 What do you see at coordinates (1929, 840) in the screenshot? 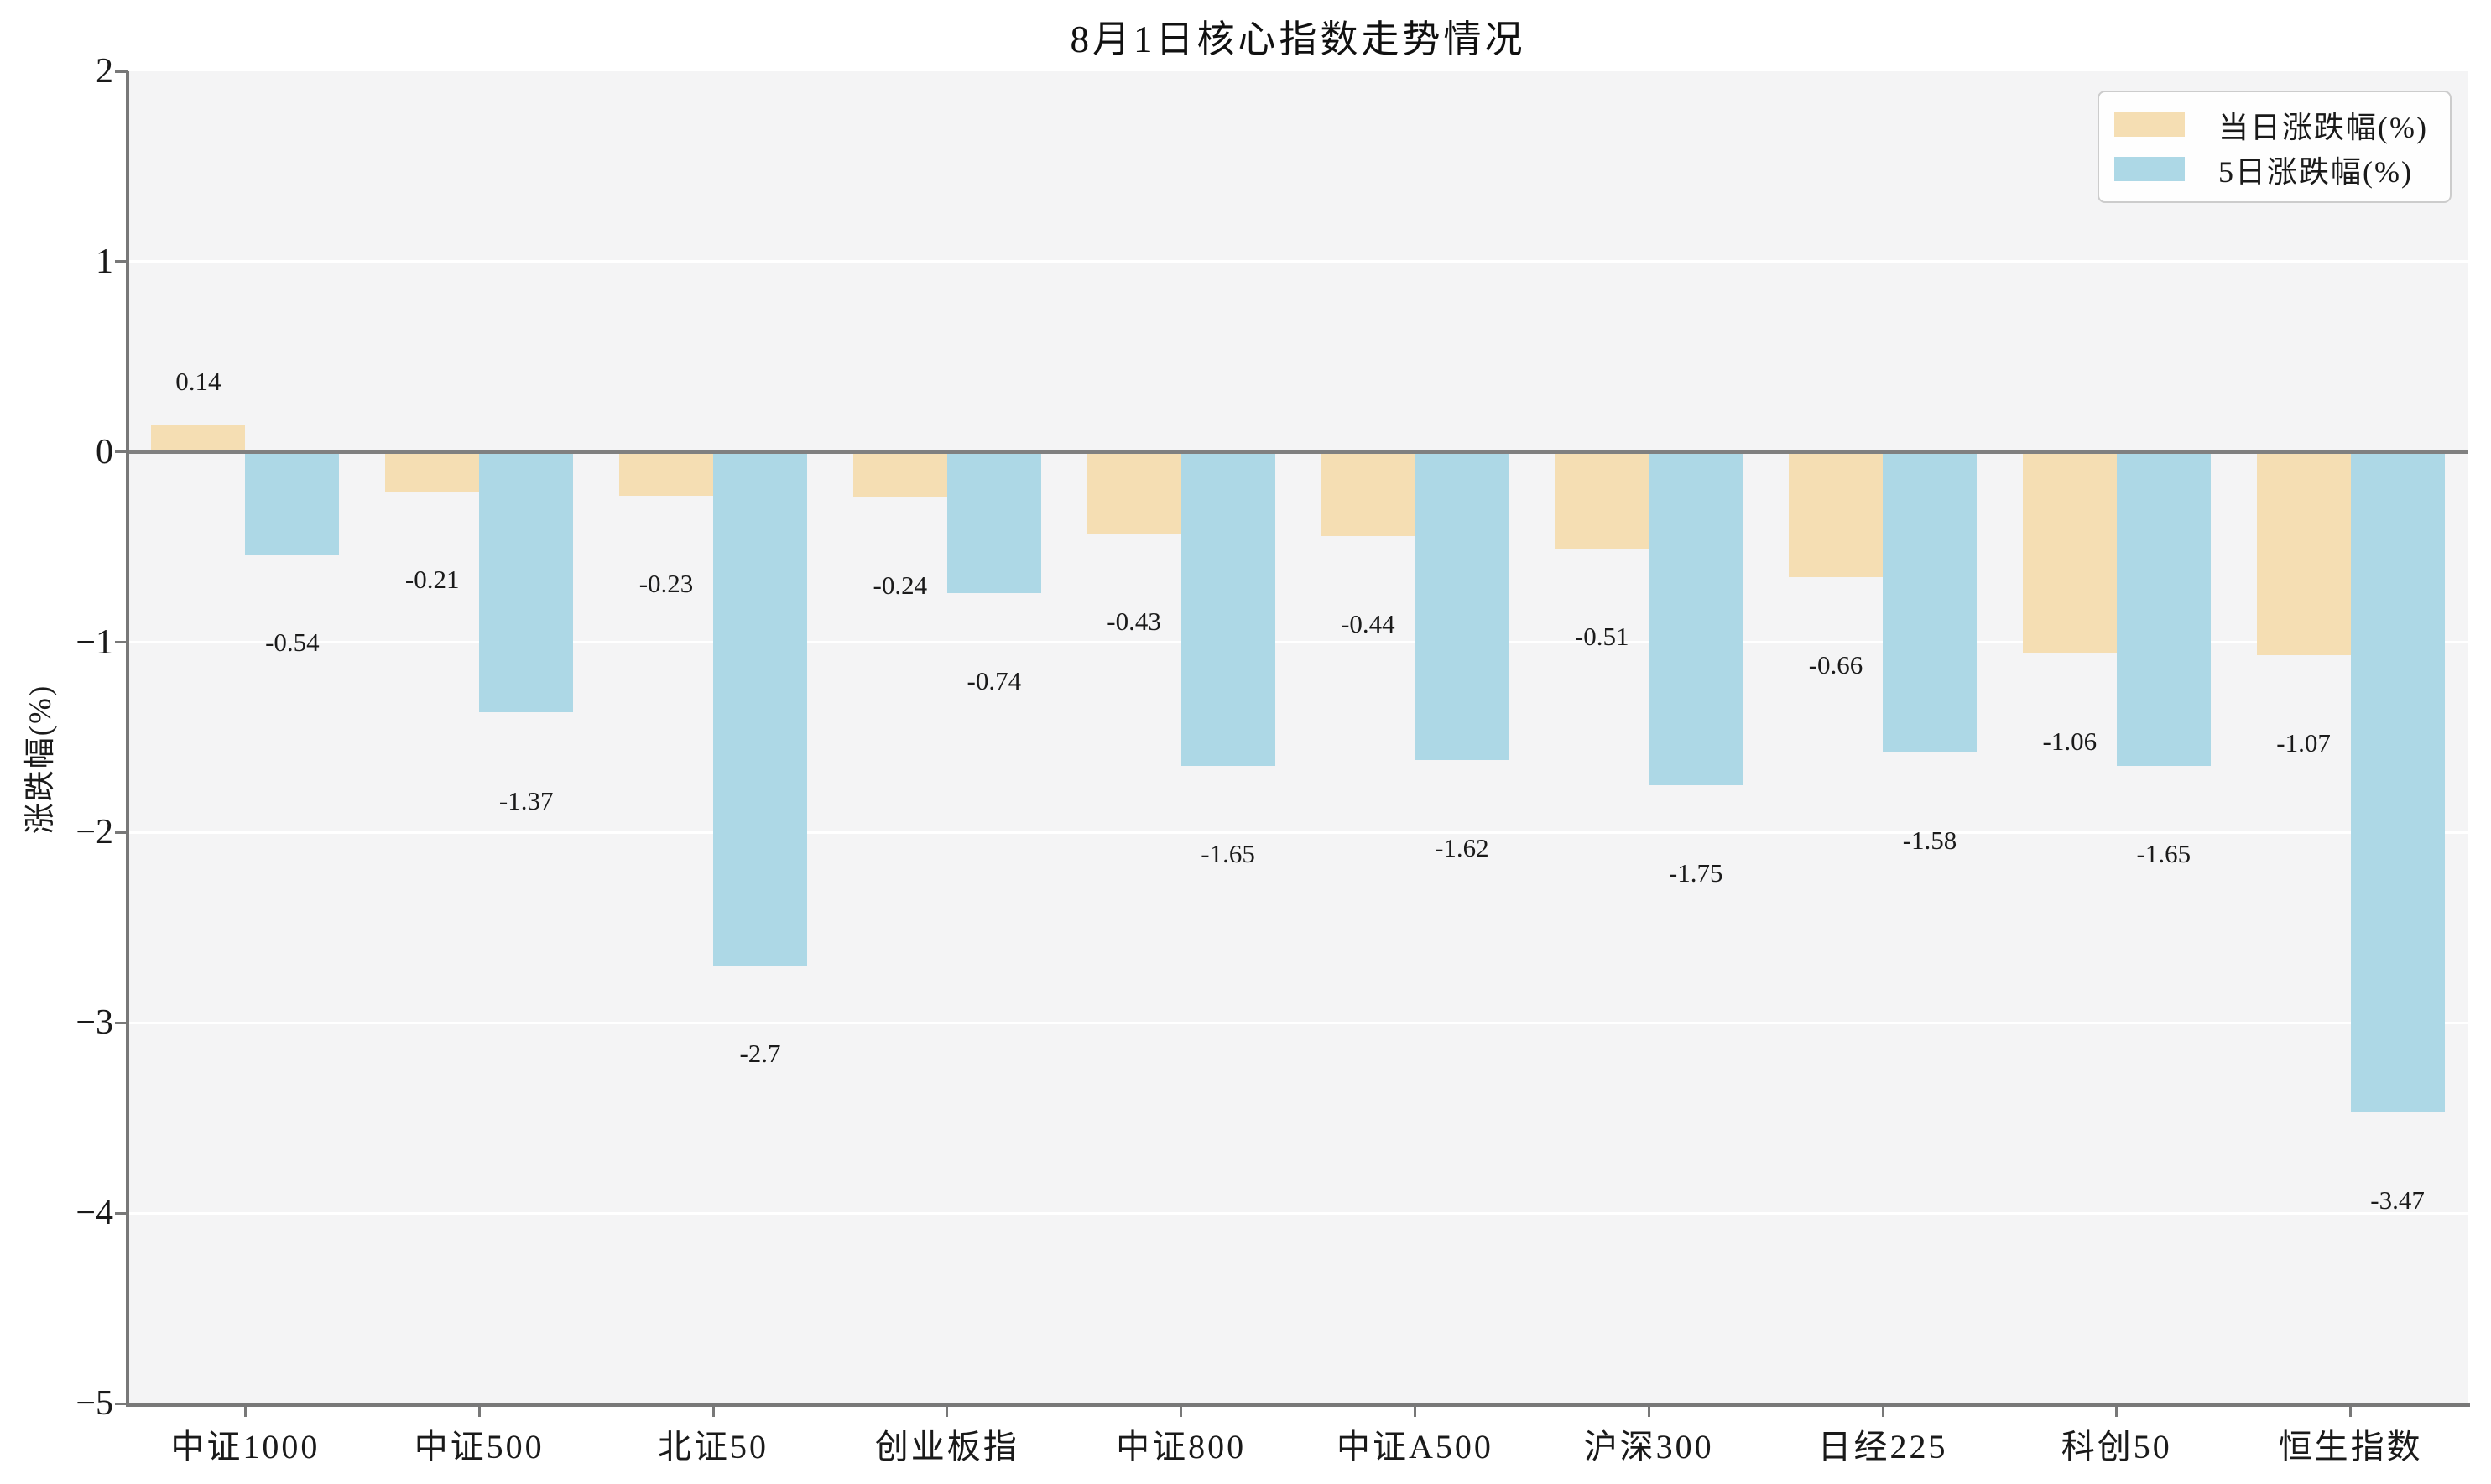
I see `bar-value-label: -1.58` at bounding box center [1929, 840].